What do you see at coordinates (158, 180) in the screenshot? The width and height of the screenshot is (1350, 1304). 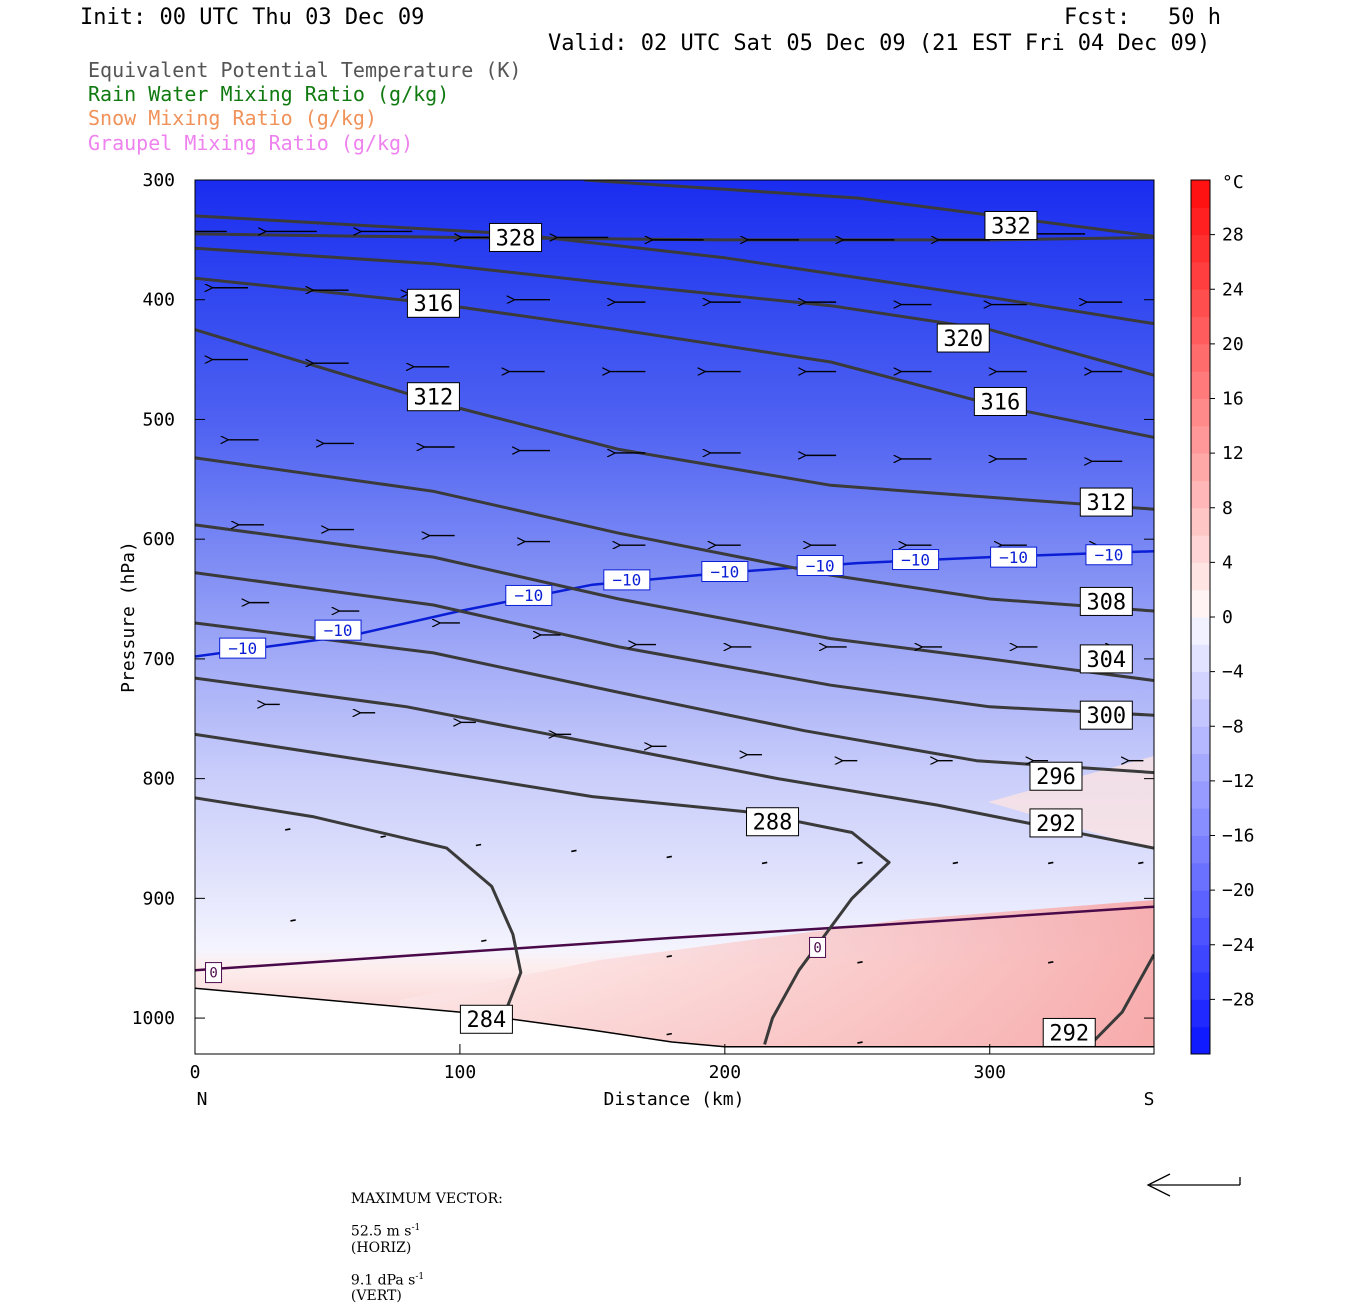 I see `y-tick-label: 300` at bounding box center [158, 180].